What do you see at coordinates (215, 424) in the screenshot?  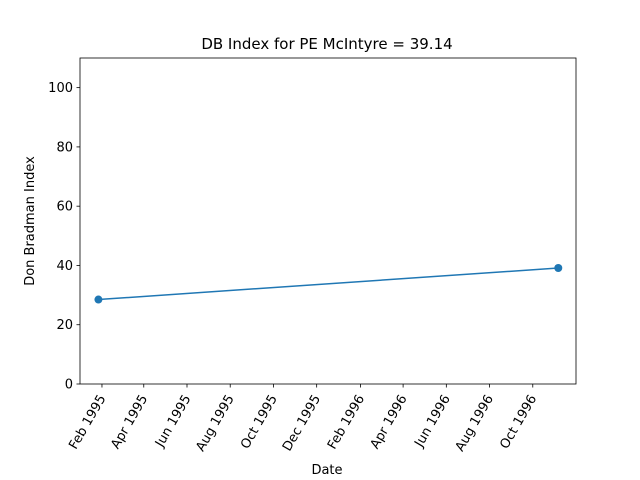 I see `x-tick-label: Aug 1995` at bounding box center [215, 424].